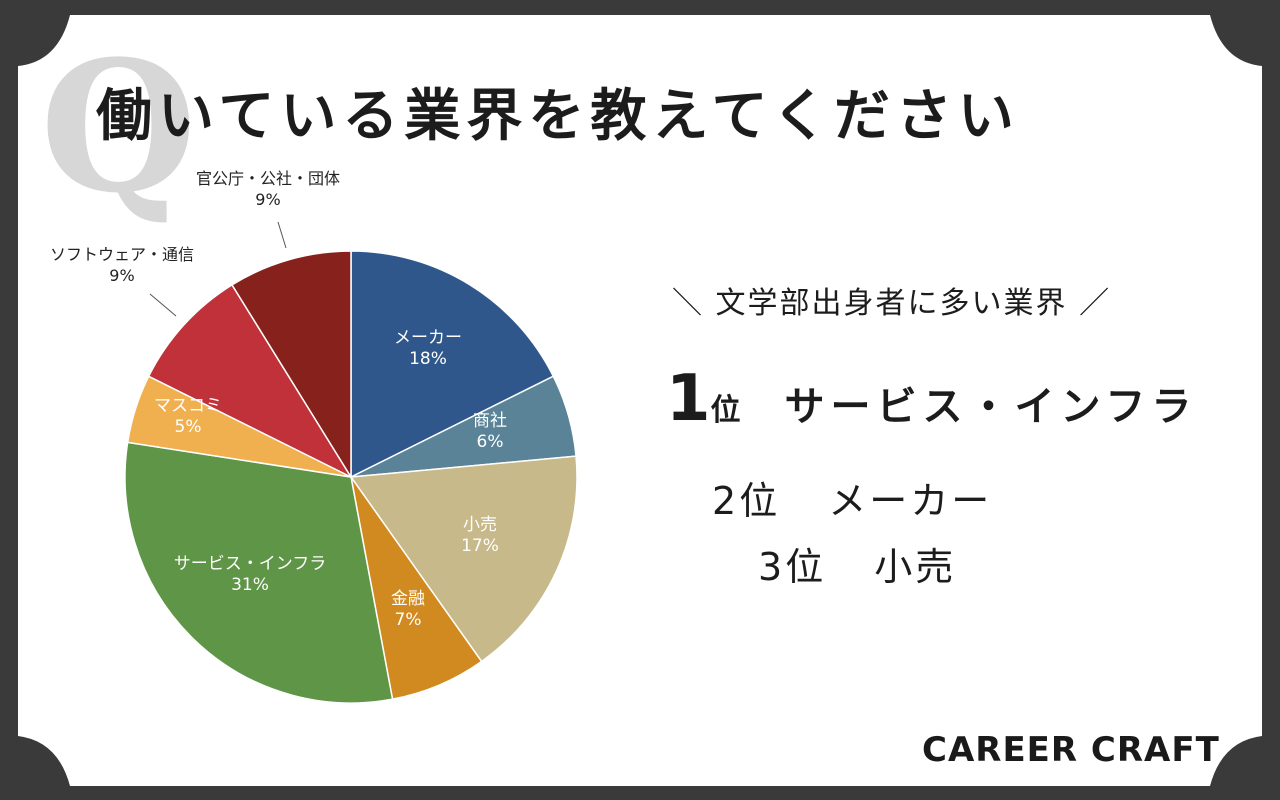 This screenshot has width=1280, height=800. What do you see at coordinates (122, 254) in the screenshot?
I see `slice-category-label: ソフトウェア・通信` at bounding box center [122, 254].